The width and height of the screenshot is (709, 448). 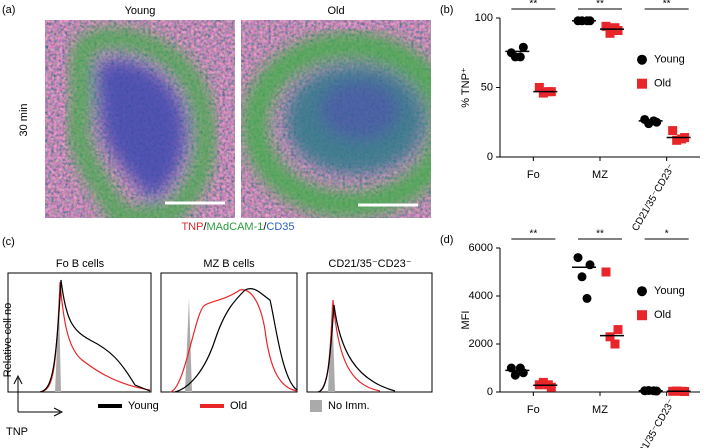 I want to click on histogram-title: CD21/35⁻CD23⁻, so click(x=369, y=264).